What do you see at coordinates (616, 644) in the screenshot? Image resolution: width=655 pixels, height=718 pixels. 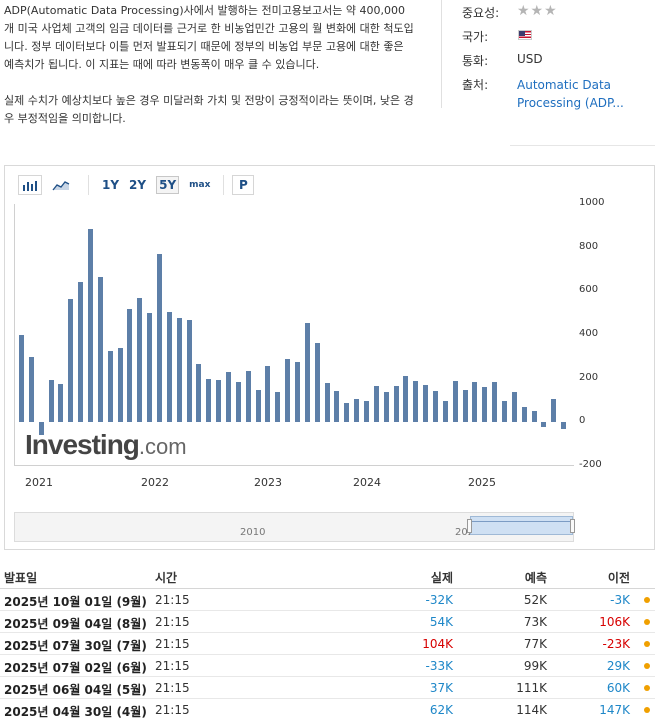 I see `row-previous: -23K` at bounding box center [616, 644].